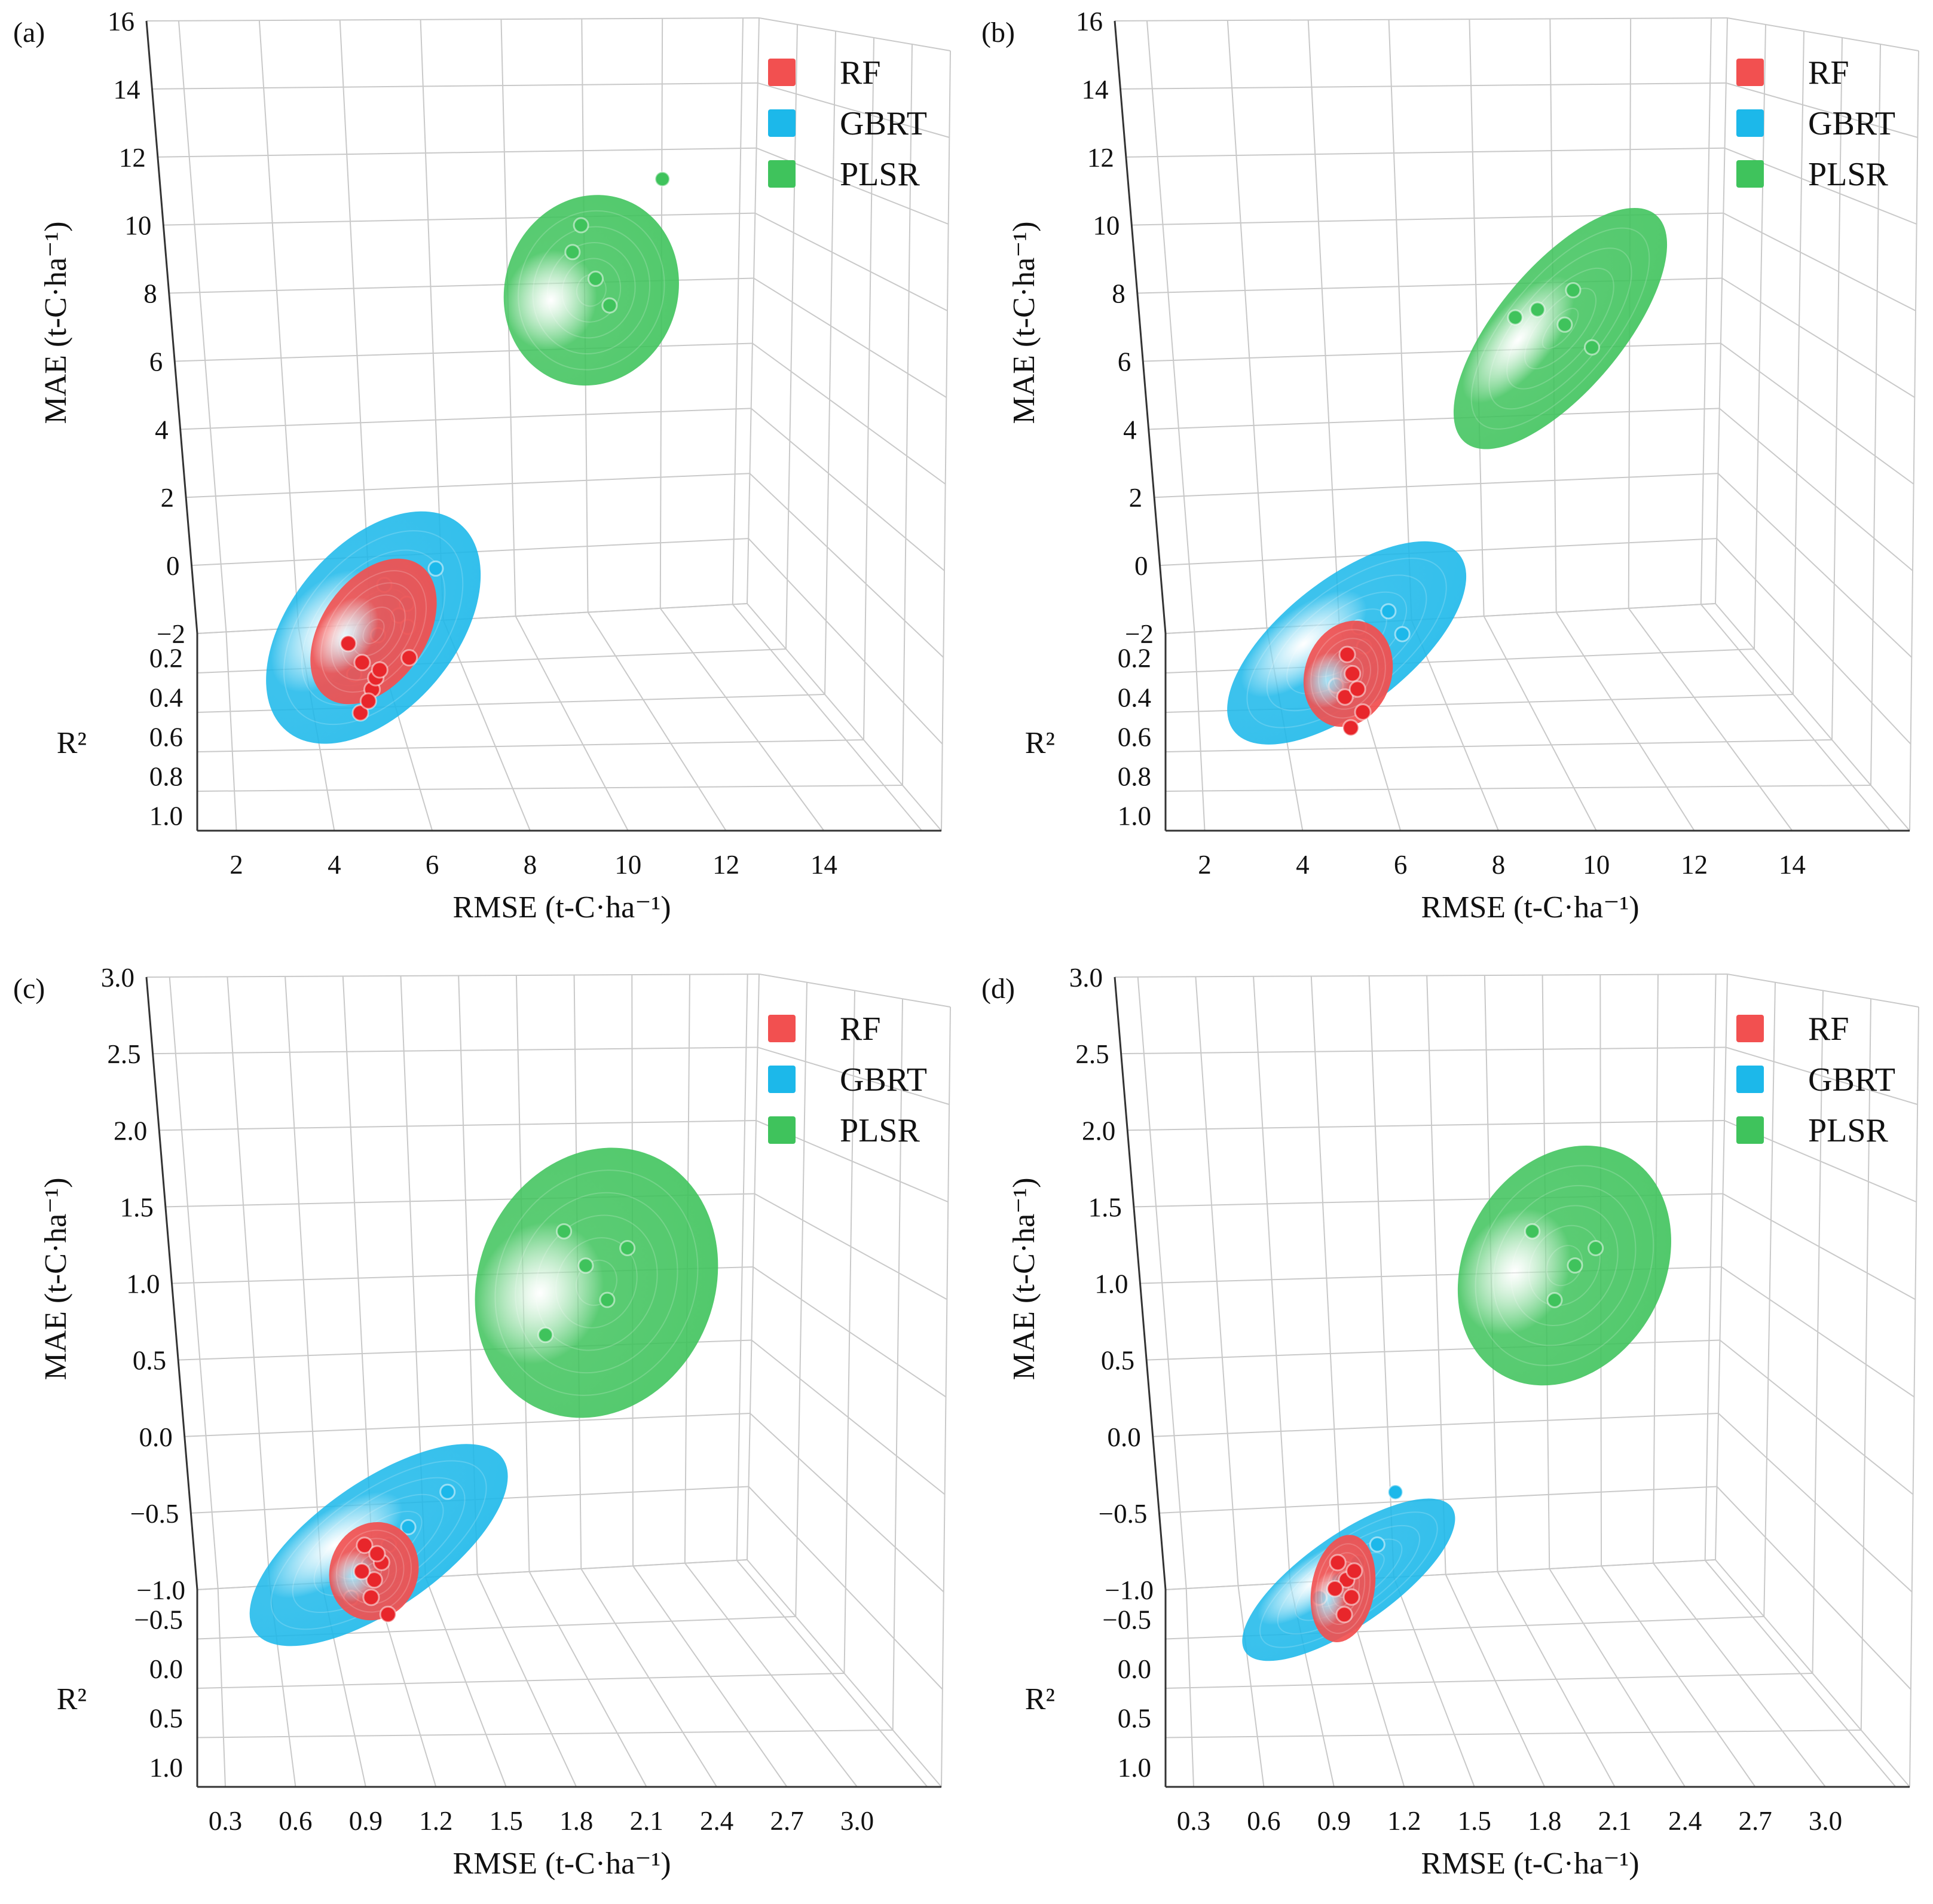  I want to click on y-tick-label: 16, so click(121, 21).